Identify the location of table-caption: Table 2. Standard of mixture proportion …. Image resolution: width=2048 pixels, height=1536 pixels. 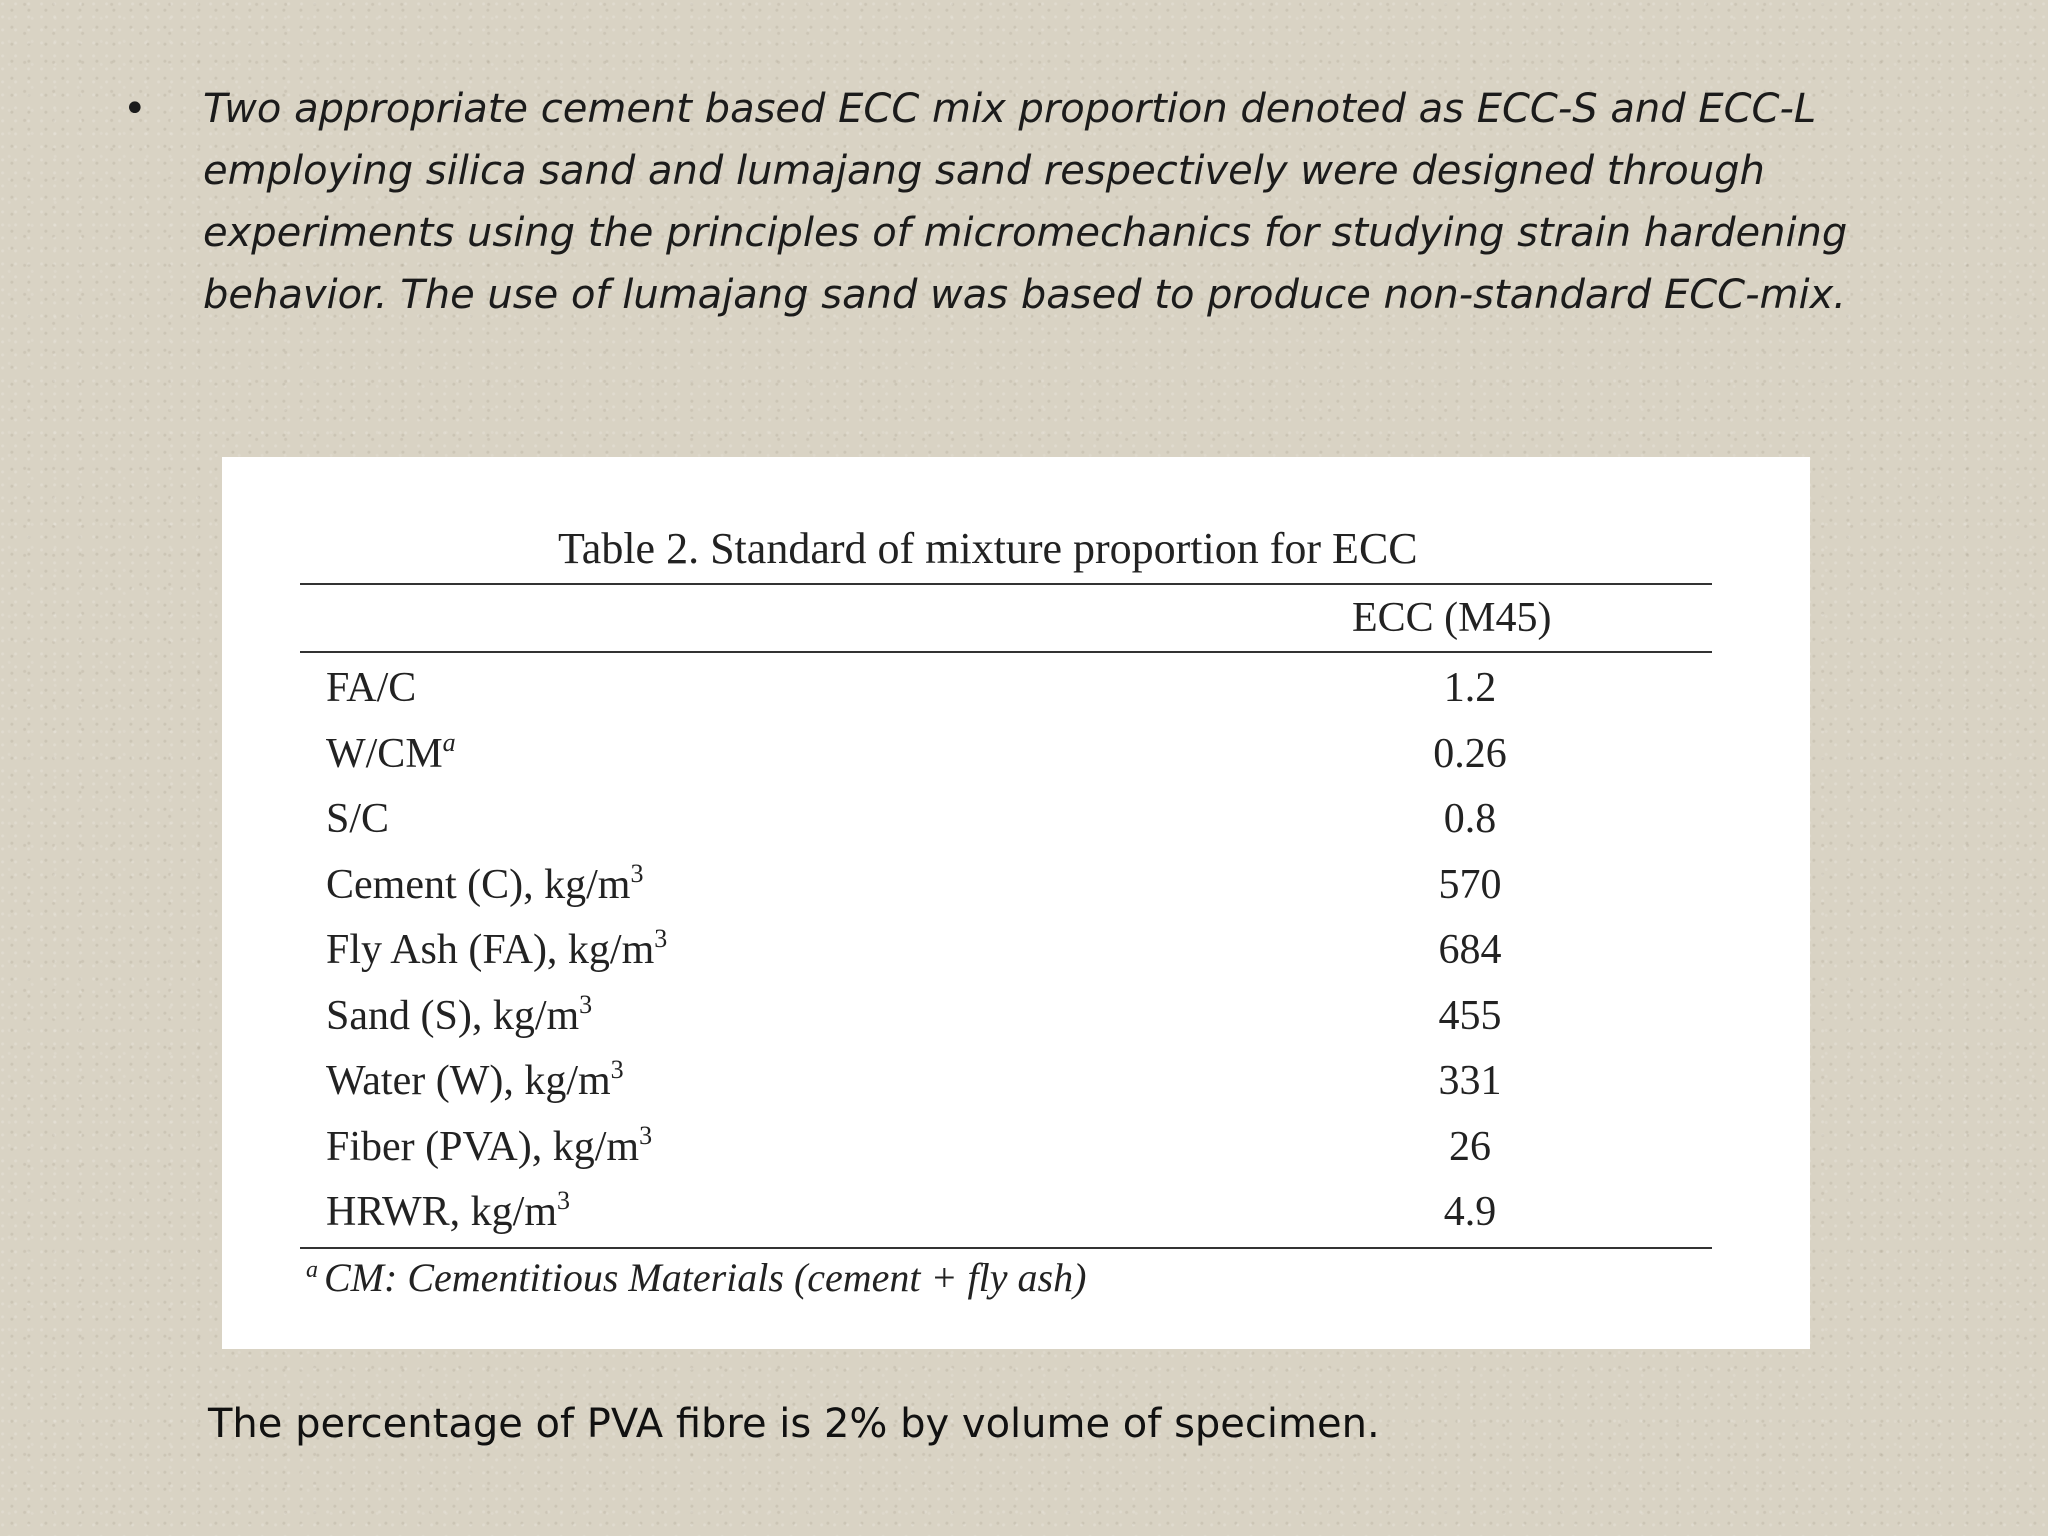
(988, 548).